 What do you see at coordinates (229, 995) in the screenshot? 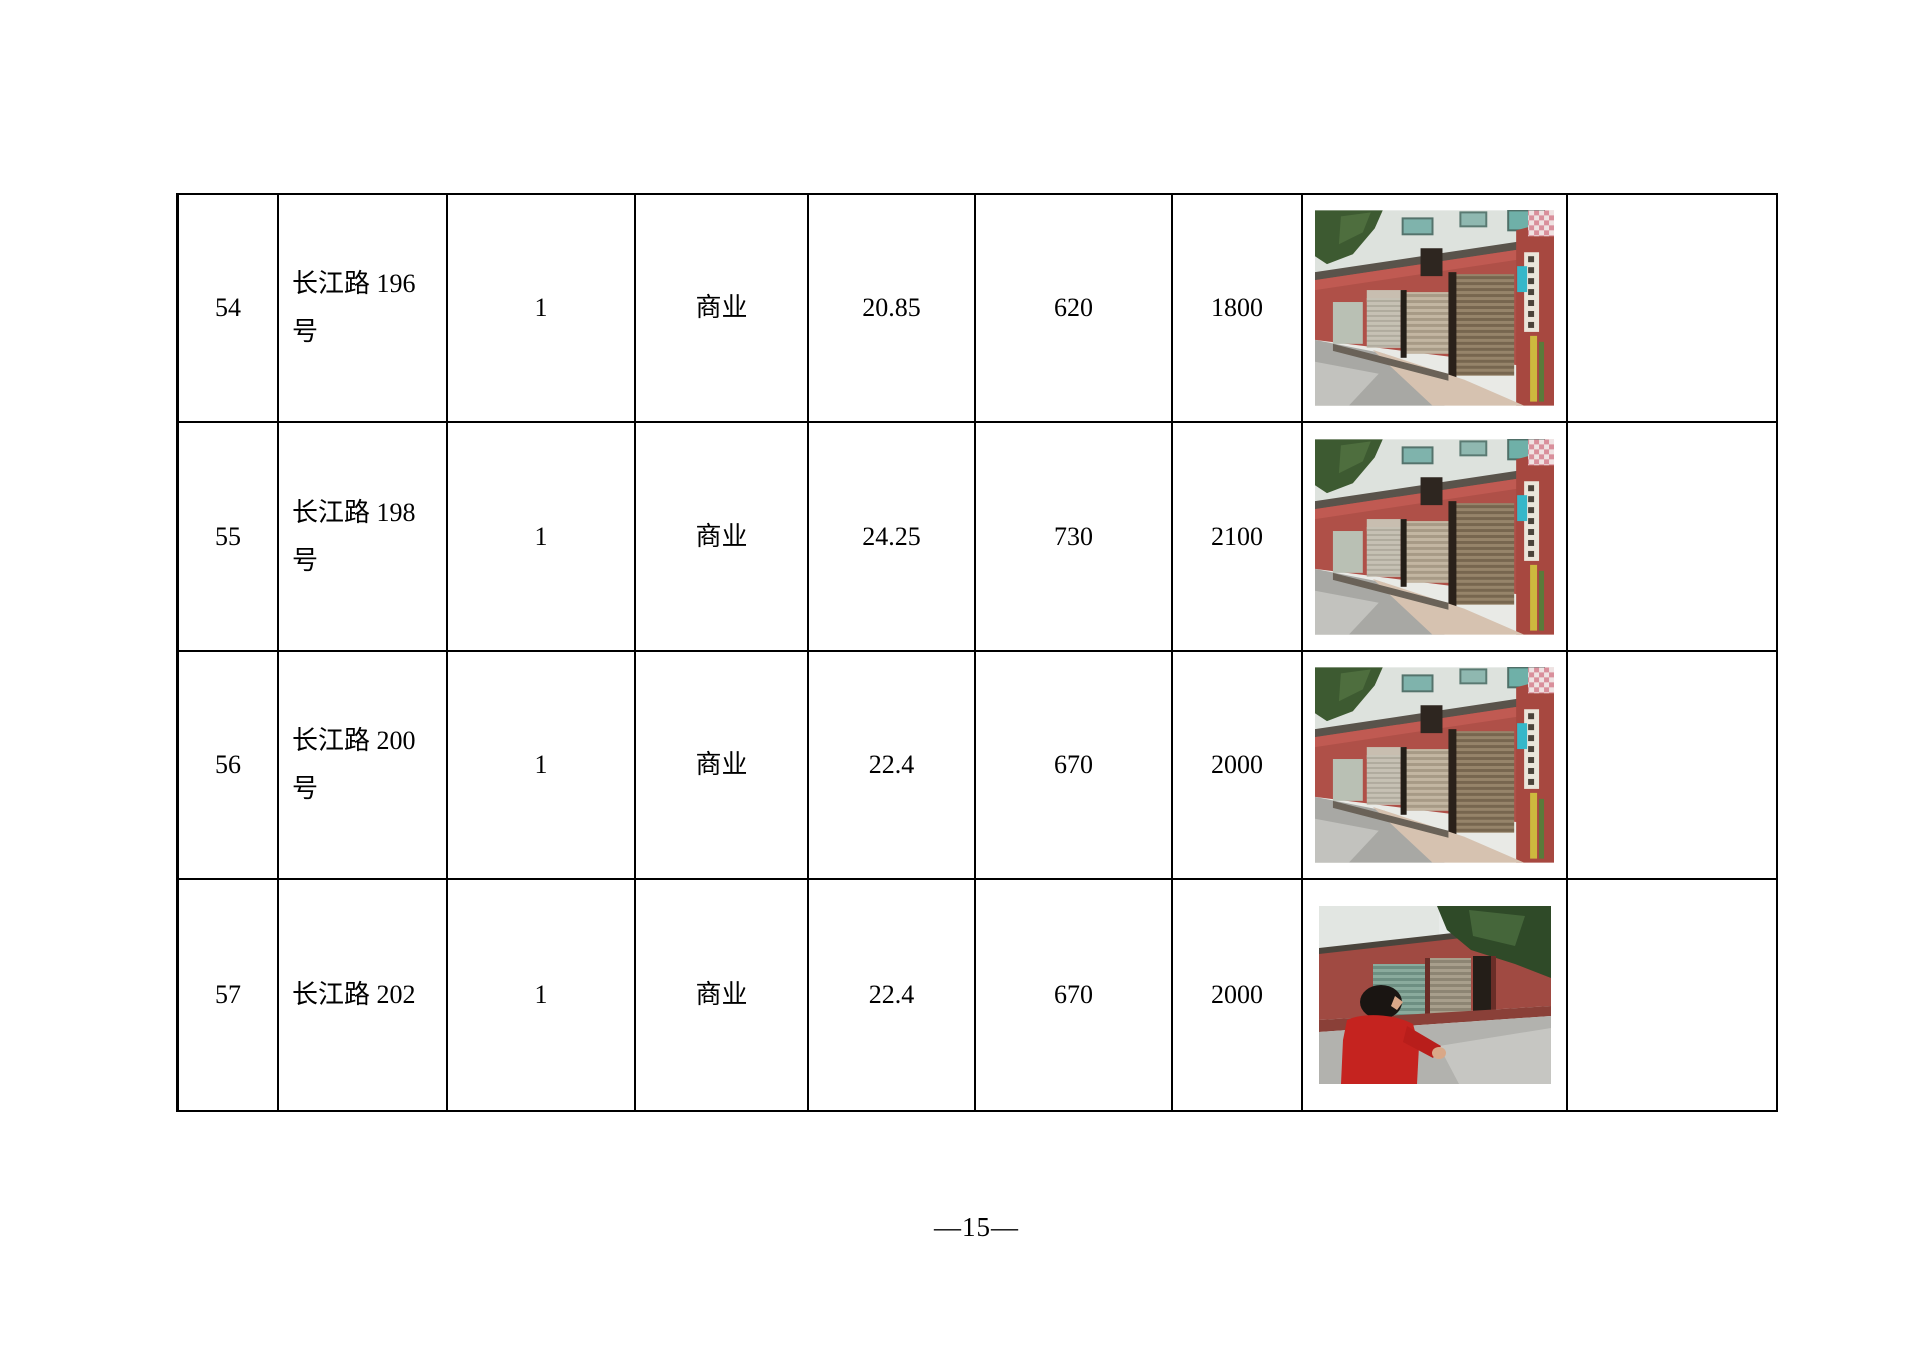
I see `row-number-cell: 57` at bounding box center [229, 995].